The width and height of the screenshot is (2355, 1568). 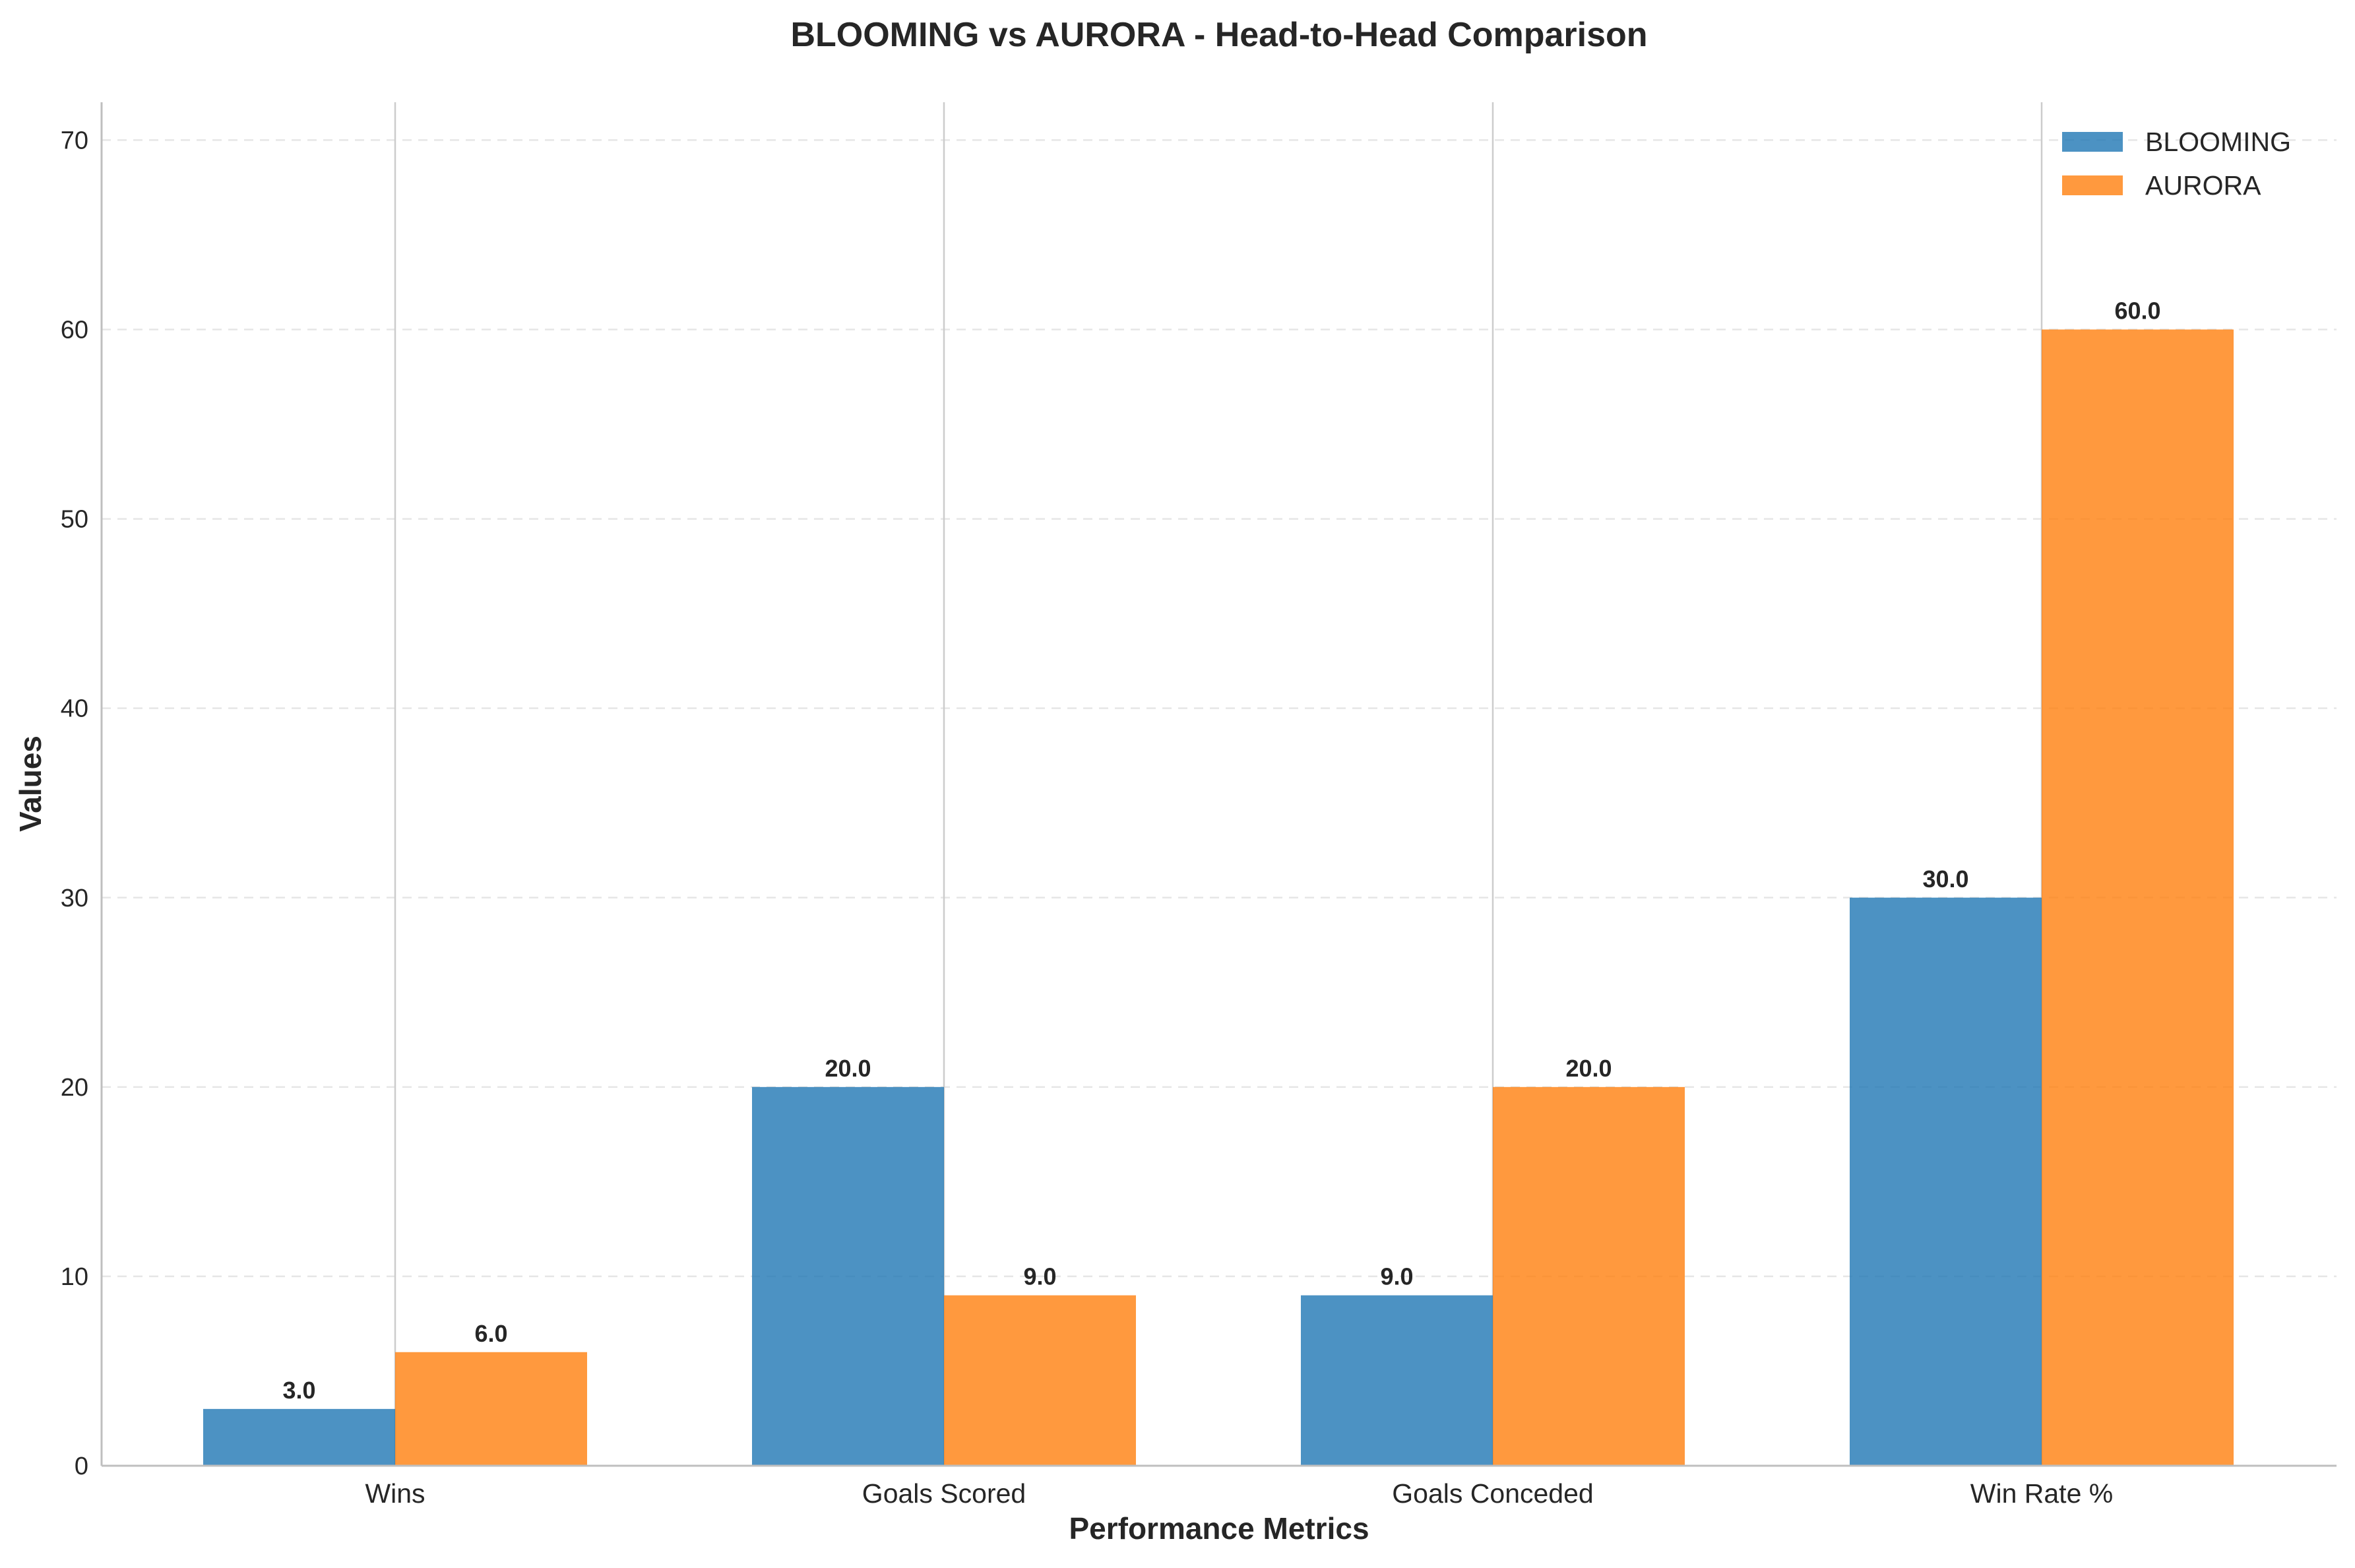 What do you see at coordinates (490, 1333) in the screenshot?
I see `bar-value-label: 6.0` at bounding box center [490, 1333].